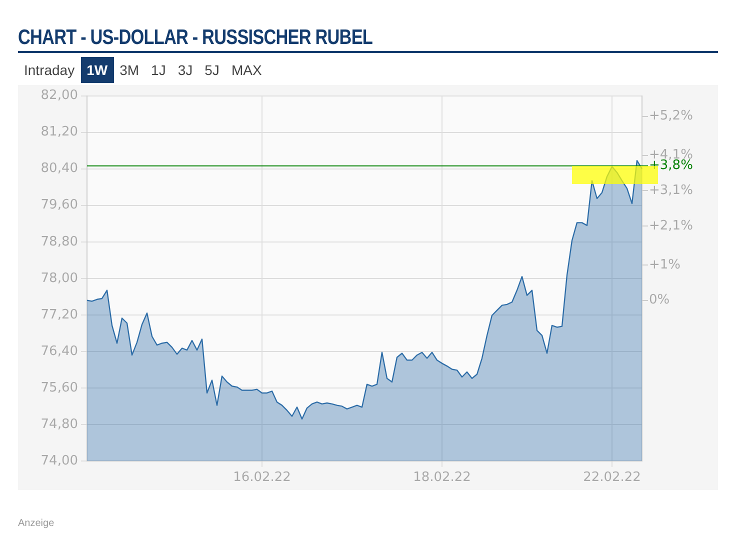 The image size is (744, 534). What do you see at coordinates (665, 264) in the screenshot?
I see `y2-tick-label: +1%` at bounding box center [665, 264].